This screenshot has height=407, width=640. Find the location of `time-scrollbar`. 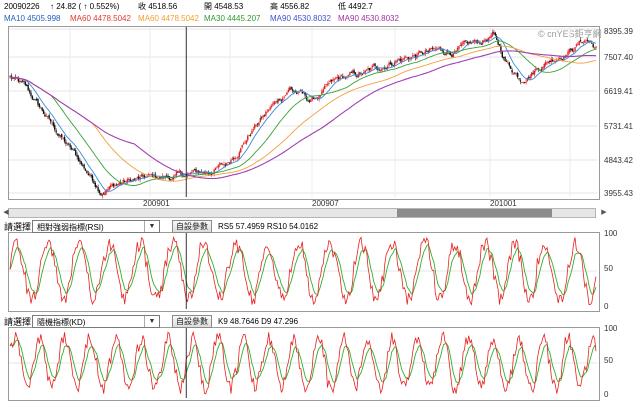

time-scrollbar is located at coordinates (302, 213).